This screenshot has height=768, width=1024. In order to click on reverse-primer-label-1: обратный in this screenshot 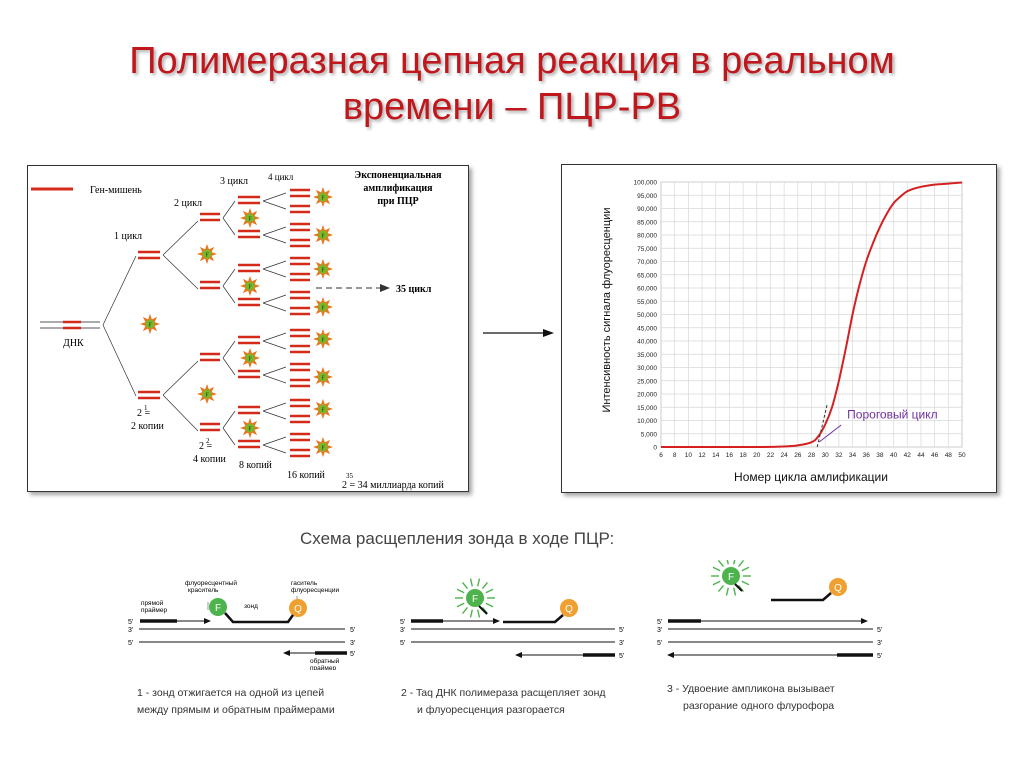, I will do `click(325, 661)`.